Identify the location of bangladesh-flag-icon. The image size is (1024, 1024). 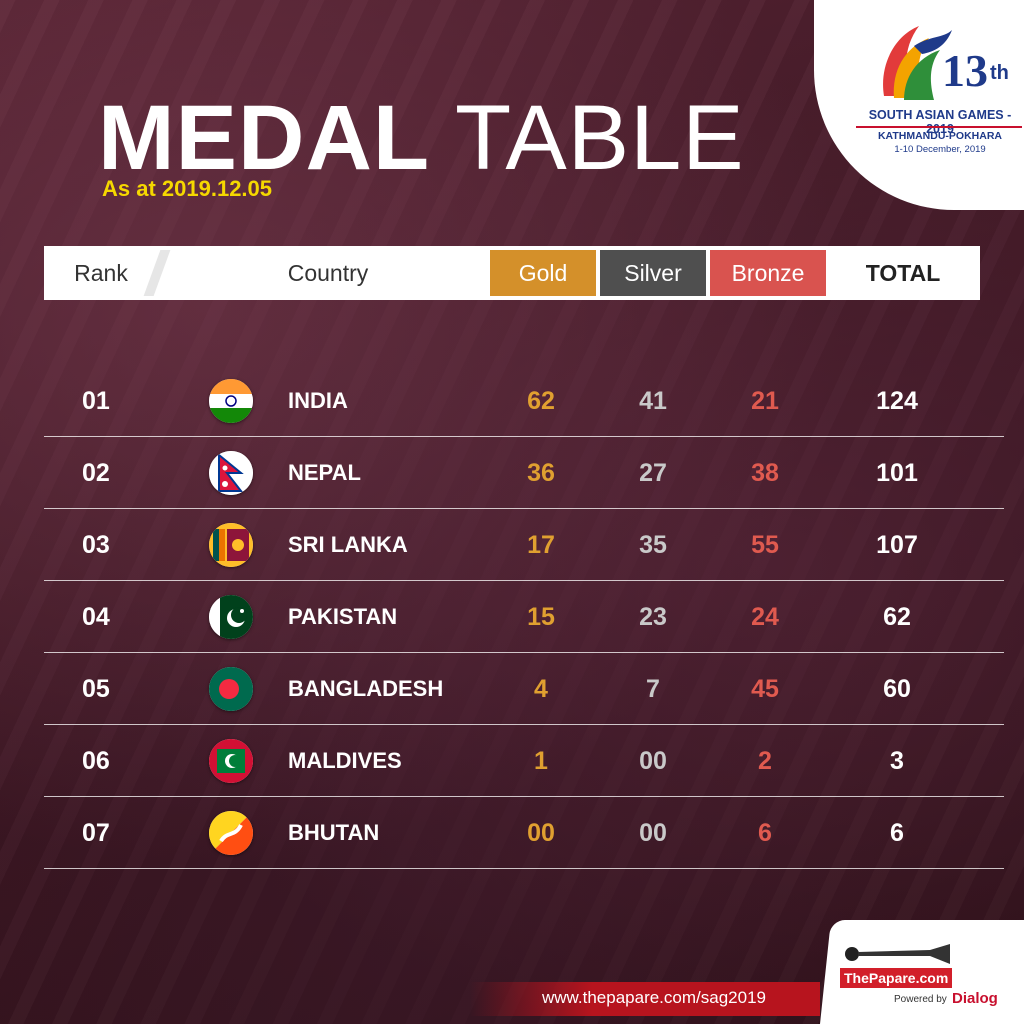
(231, 689).